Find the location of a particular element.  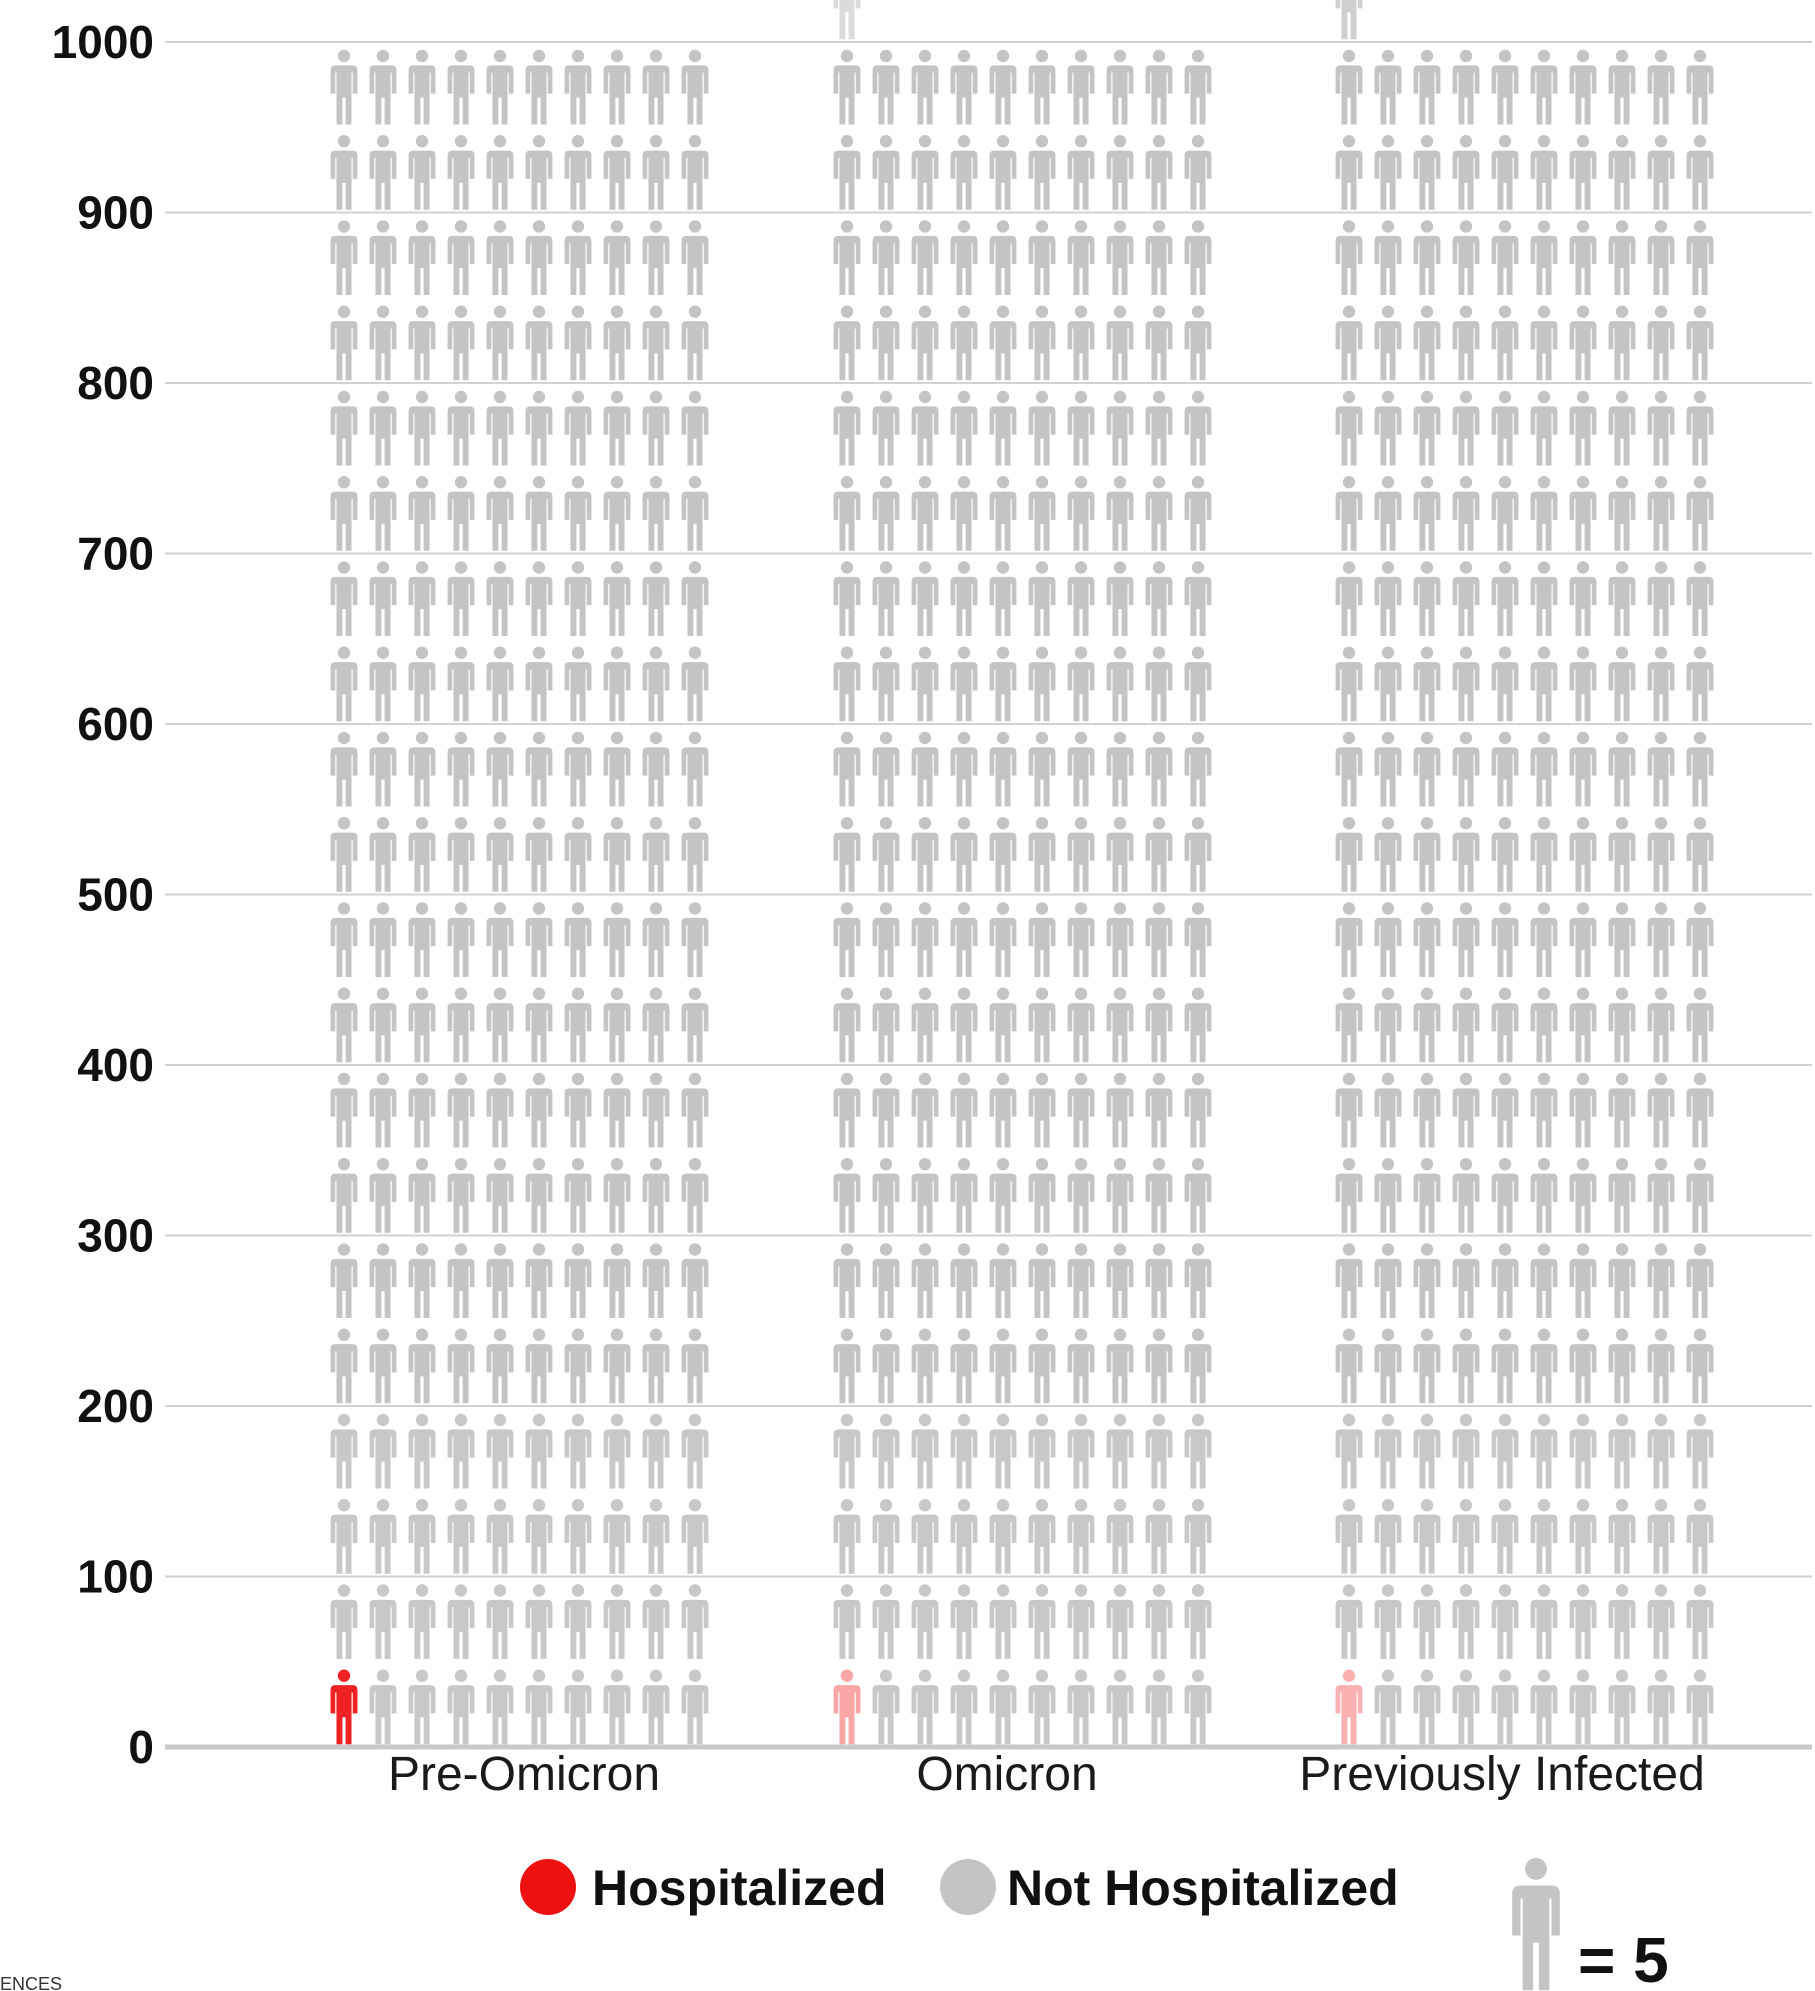

x-axis-categories: Pre-Omicron Omicron Previously Infected is located at coordinates (1046, 1774).